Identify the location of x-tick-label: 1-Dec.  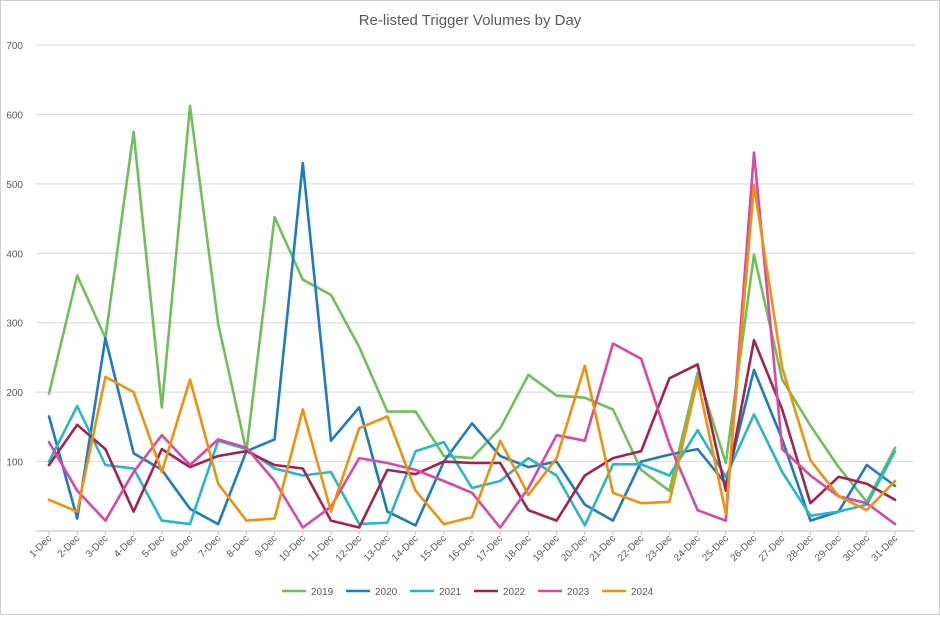
(40, 546).